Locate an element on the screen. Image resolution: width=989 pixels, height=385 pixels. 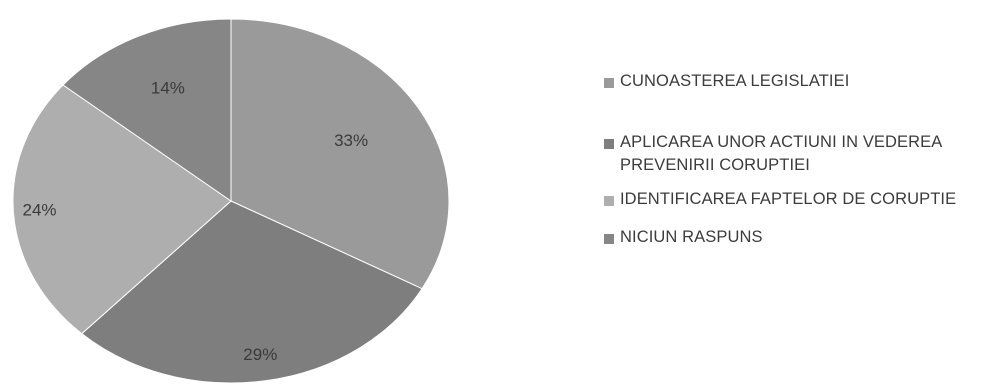
slice-label-3: 14% is located at coordinates (168, 87).